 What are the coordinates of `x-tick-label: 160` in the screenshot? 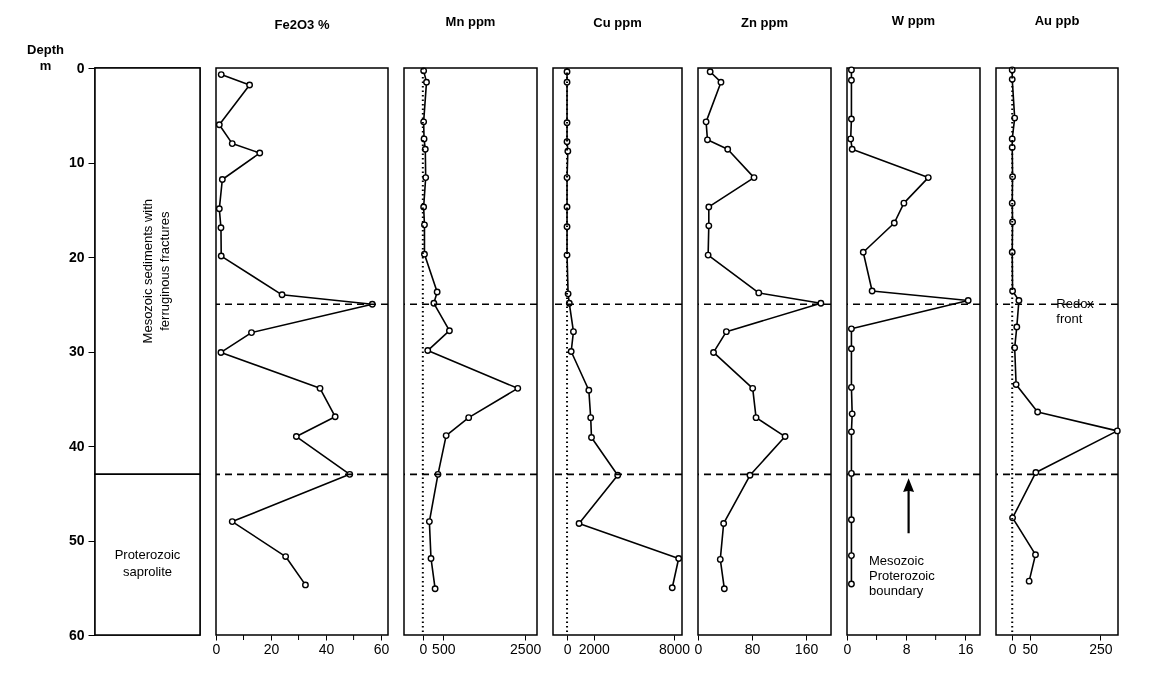 It's located at (806, 648).